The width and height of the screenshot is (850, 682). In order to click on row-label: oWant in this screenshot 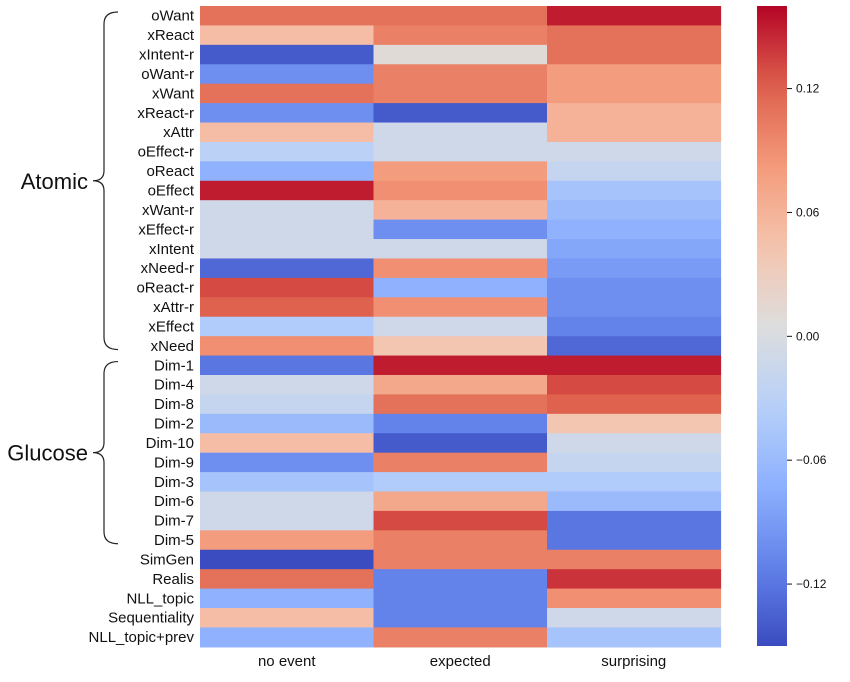, I will do `click(173, 16)`.